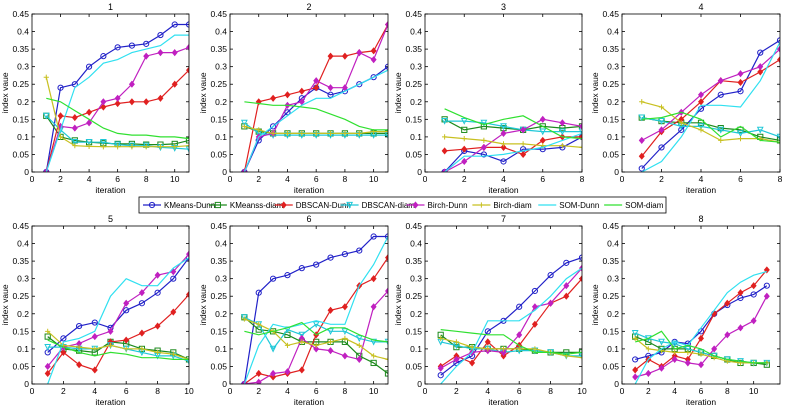 This screenshot has width=787, height=412. I want to click on y-tick-label: 0.45, so click(610, 226).